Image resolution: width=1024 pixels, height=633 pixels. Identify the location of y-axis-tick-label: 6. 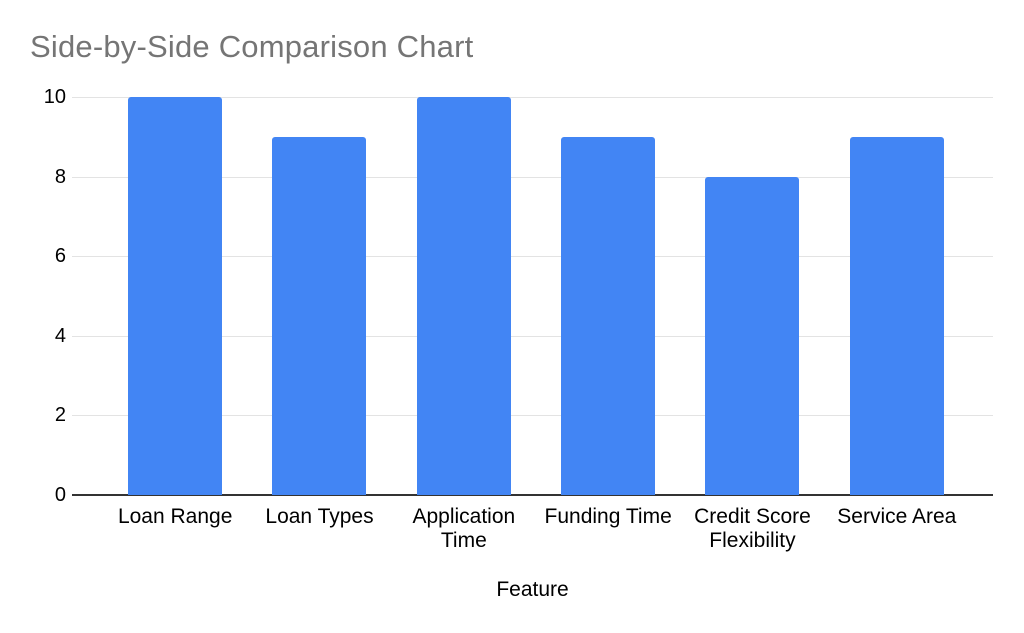
(60, 256).